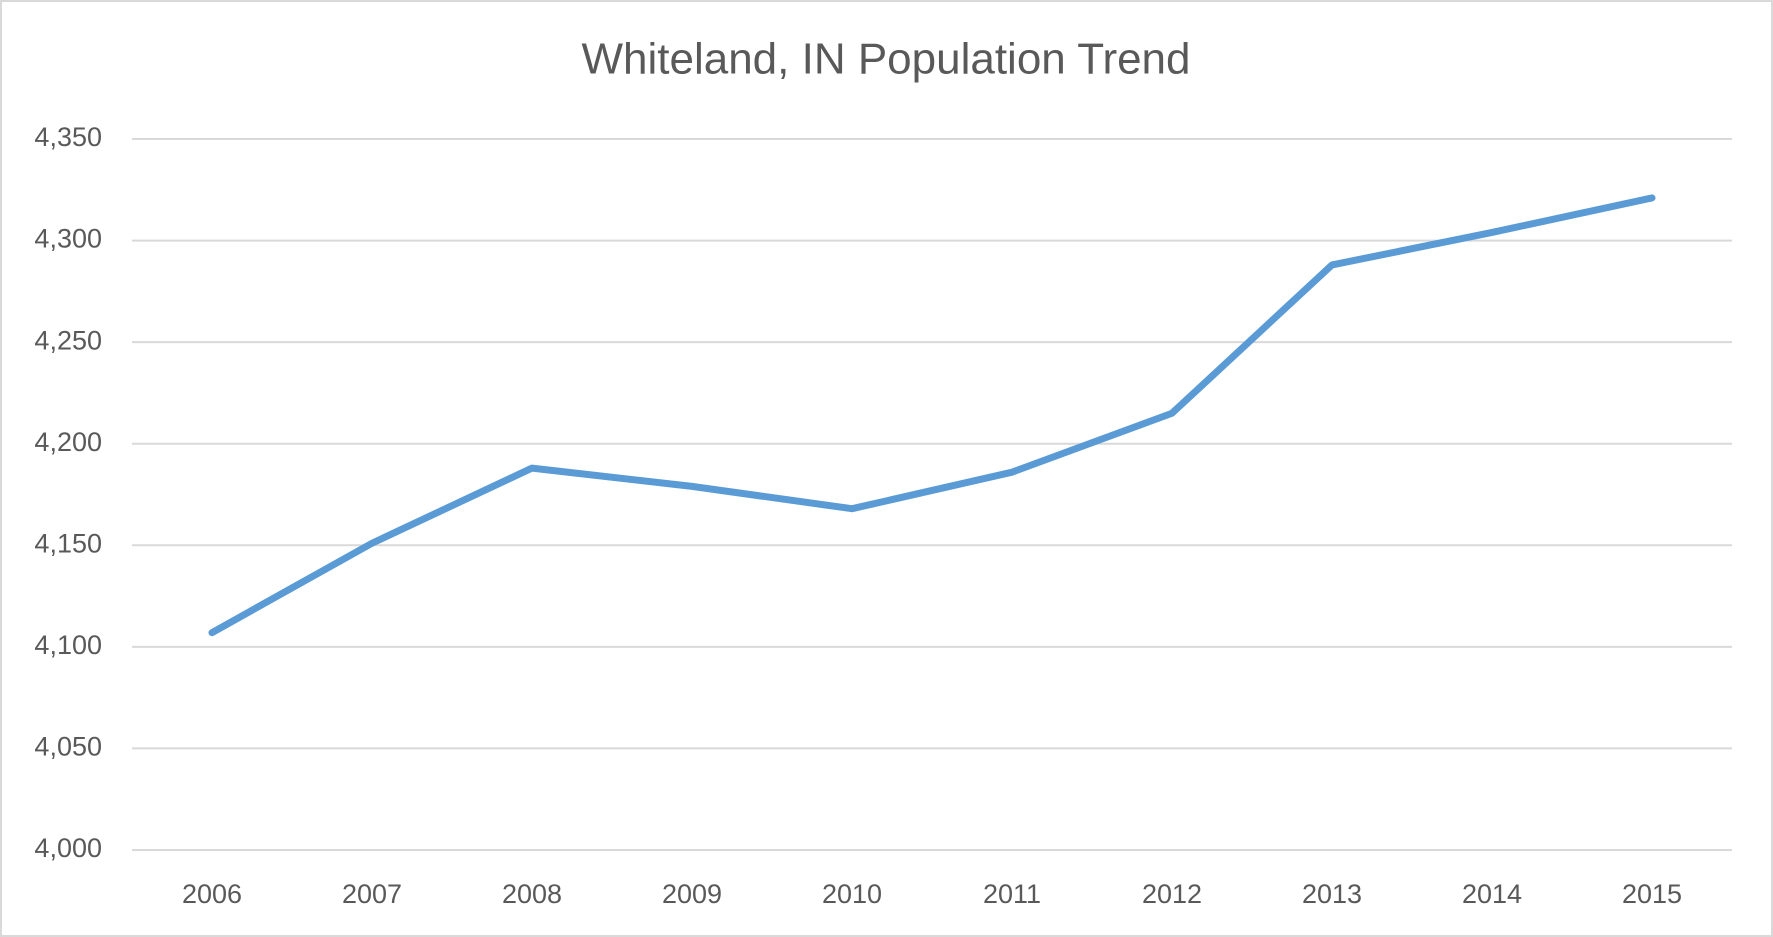  I want to click on y-tick-label: 4,000, so click(68, 848).